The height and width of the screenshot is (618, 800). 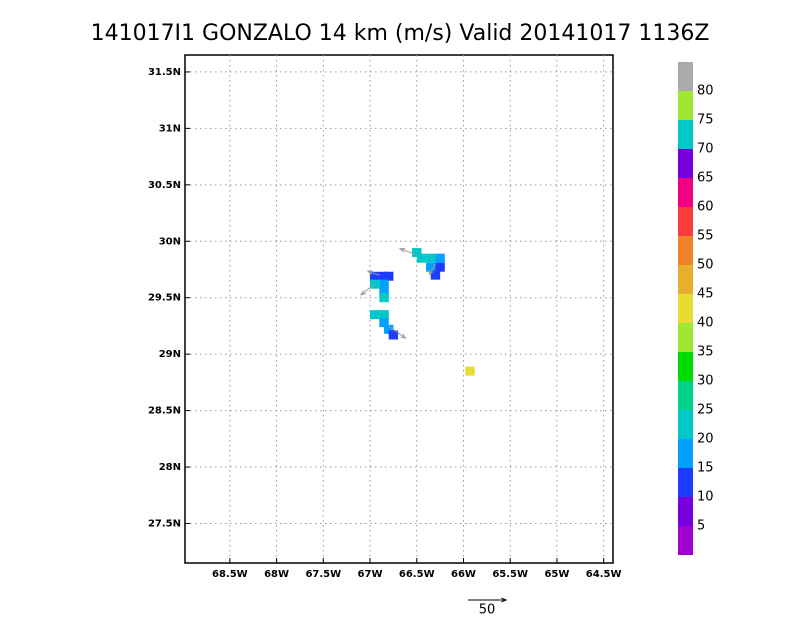 I want to click on colorbar-label: 20, so click(x=705, y=439).